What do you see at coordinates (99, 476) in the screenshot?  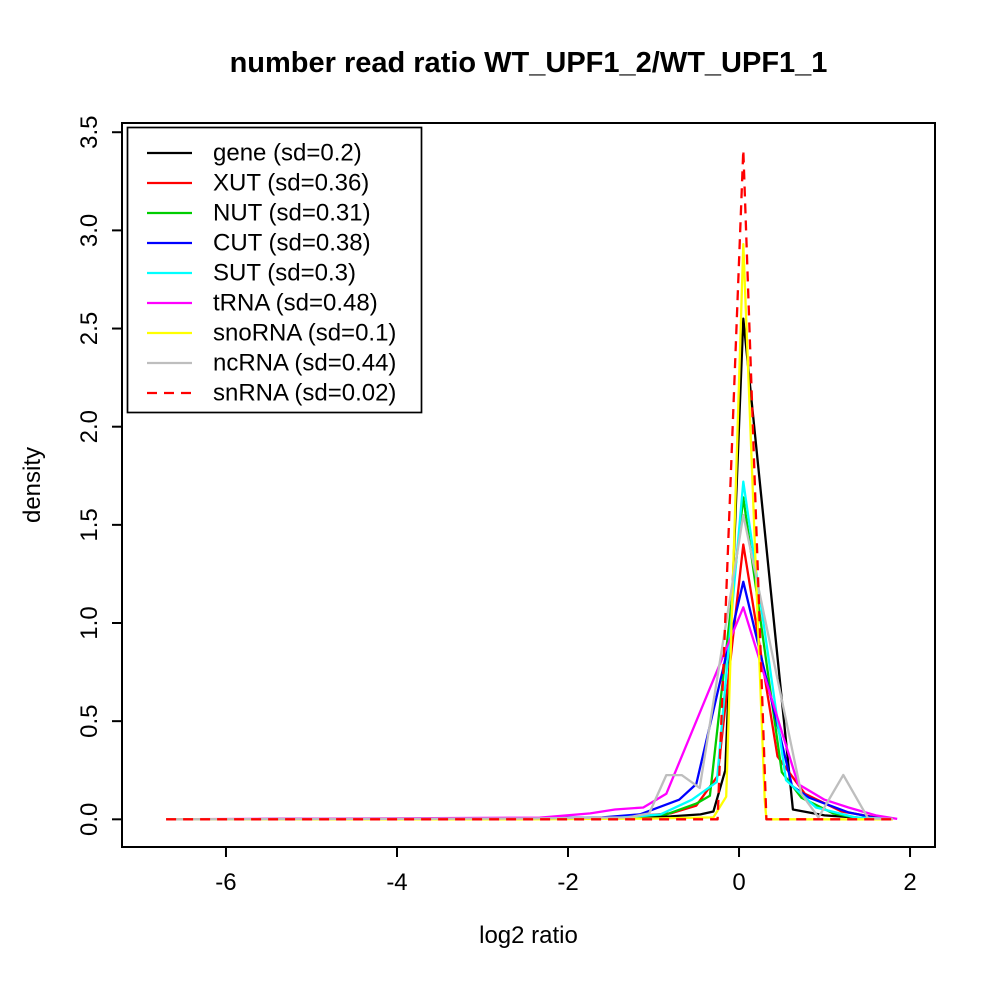 I see `y-axis: 0.0 0.5 1.0 1.5 2.0 2.5 3.0 3.5` at bounding box center [99, 476].